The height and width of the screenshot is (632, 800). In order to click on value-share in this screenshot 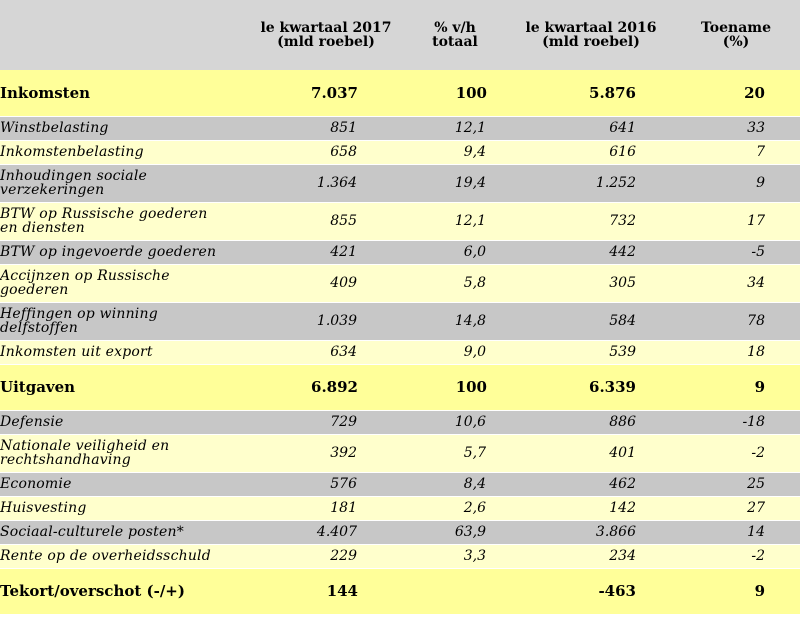, I will do `click(455, 590)`.